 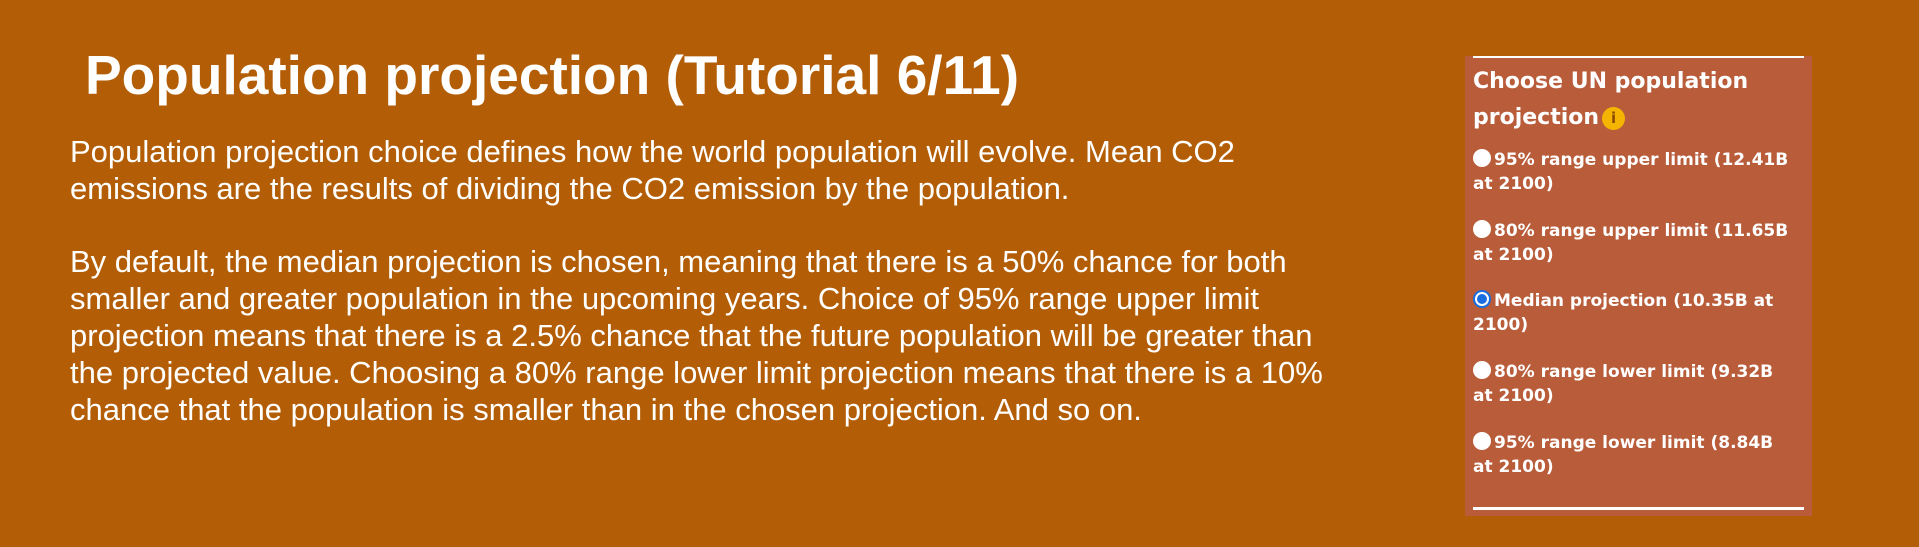 What do you see at coordinates (1623, 313) in the screenshot?
I see `option-label: Median projection (10.35B at 2100)` at bounding box center [1623, 313].